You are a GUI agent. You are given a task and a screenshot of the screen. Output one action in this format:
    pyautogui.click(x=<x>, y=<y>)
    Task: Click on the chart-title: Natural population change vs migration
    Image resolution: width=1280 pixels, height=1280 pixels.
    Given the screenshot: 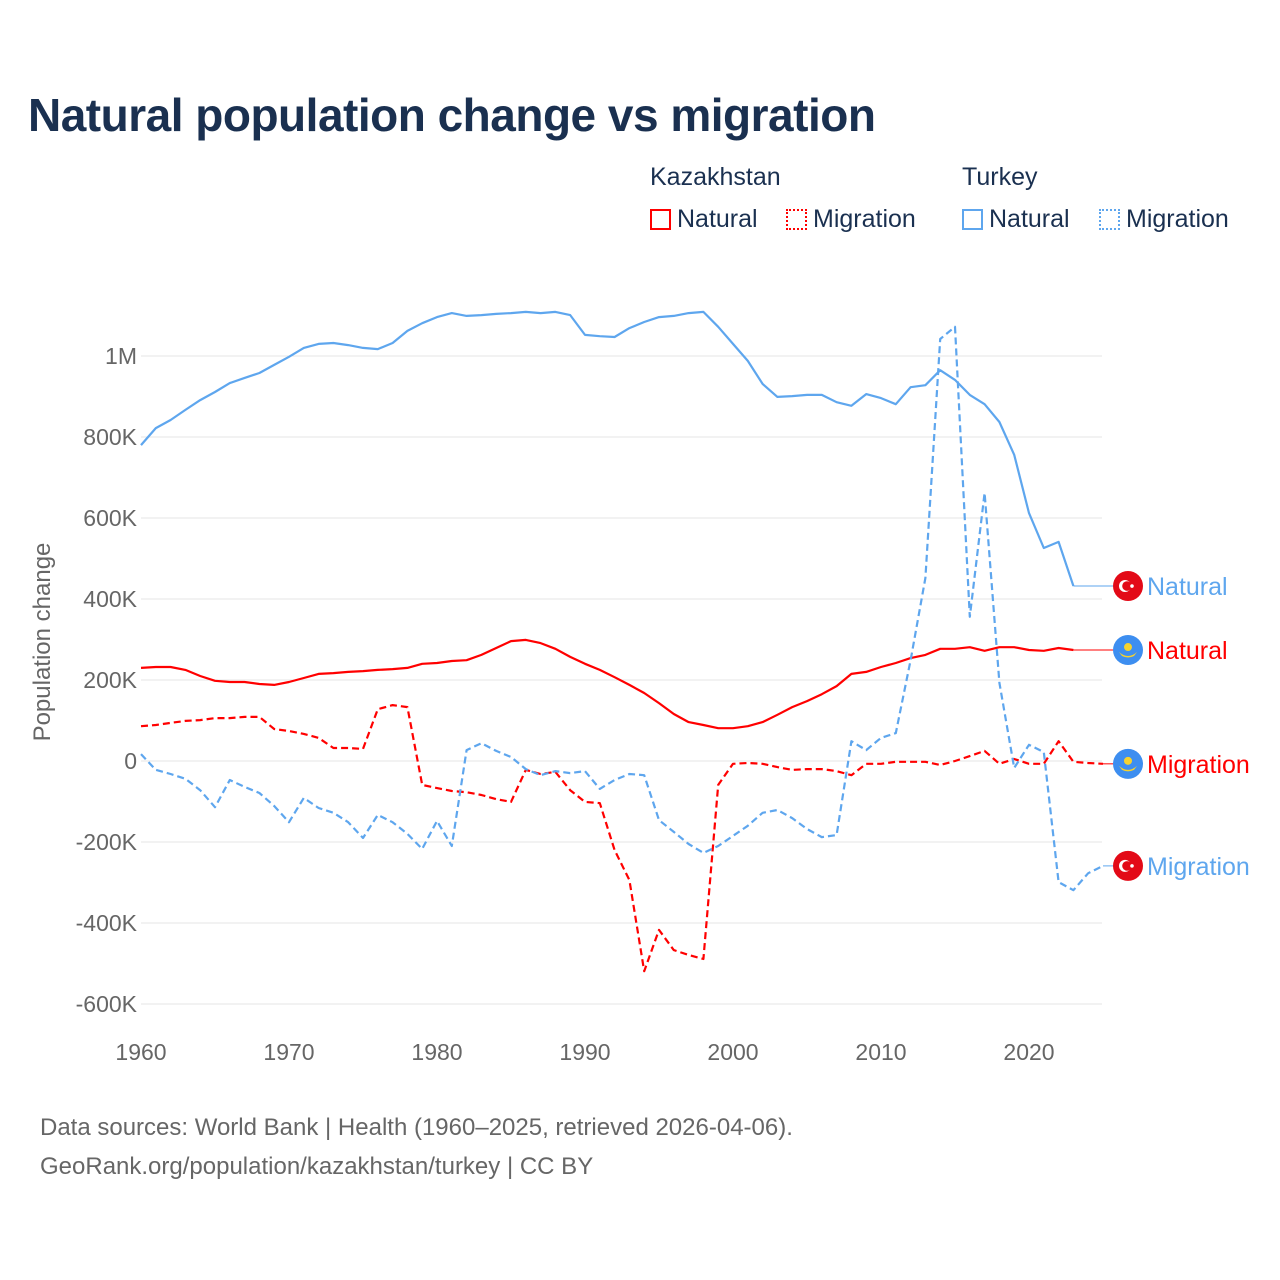 What is the action you would take?
    pyautogui.click(x=452, y=115)
    